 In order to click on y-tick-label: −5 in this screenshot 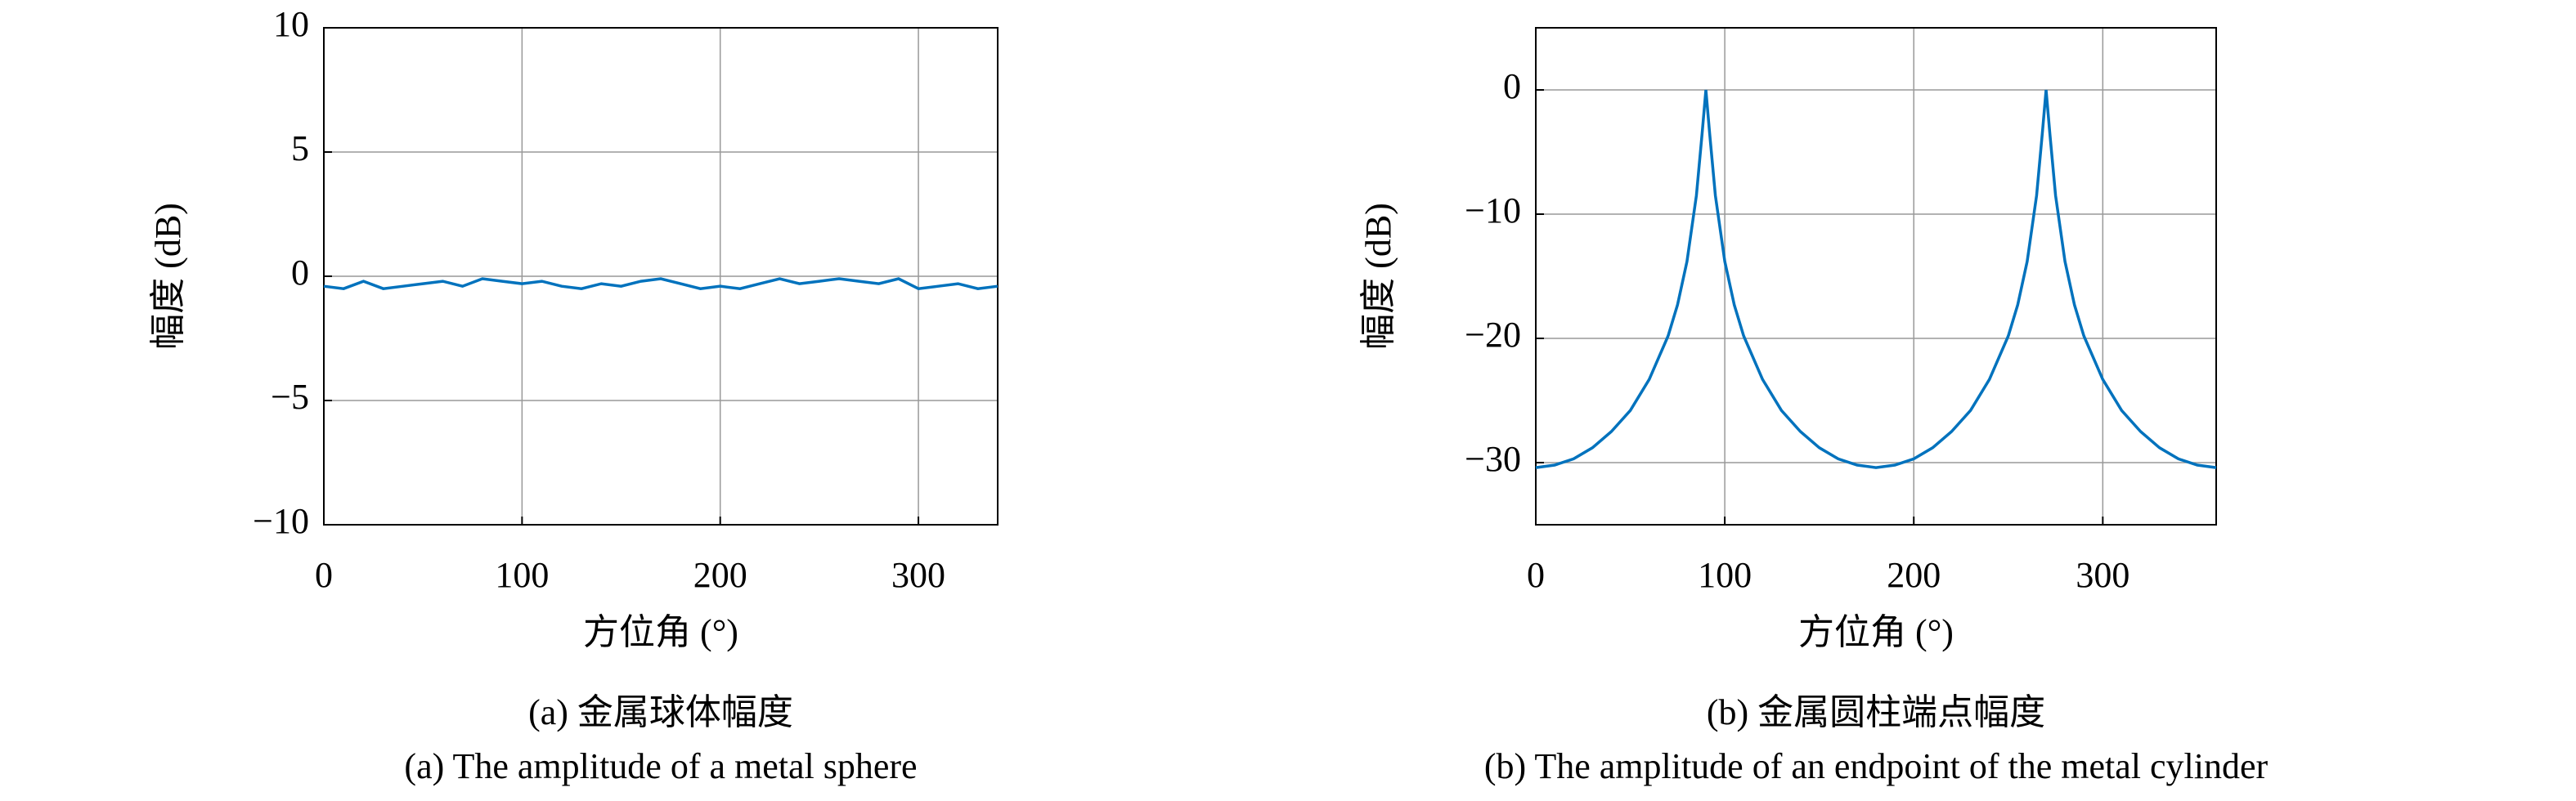, I will do `click(290, 397)`.